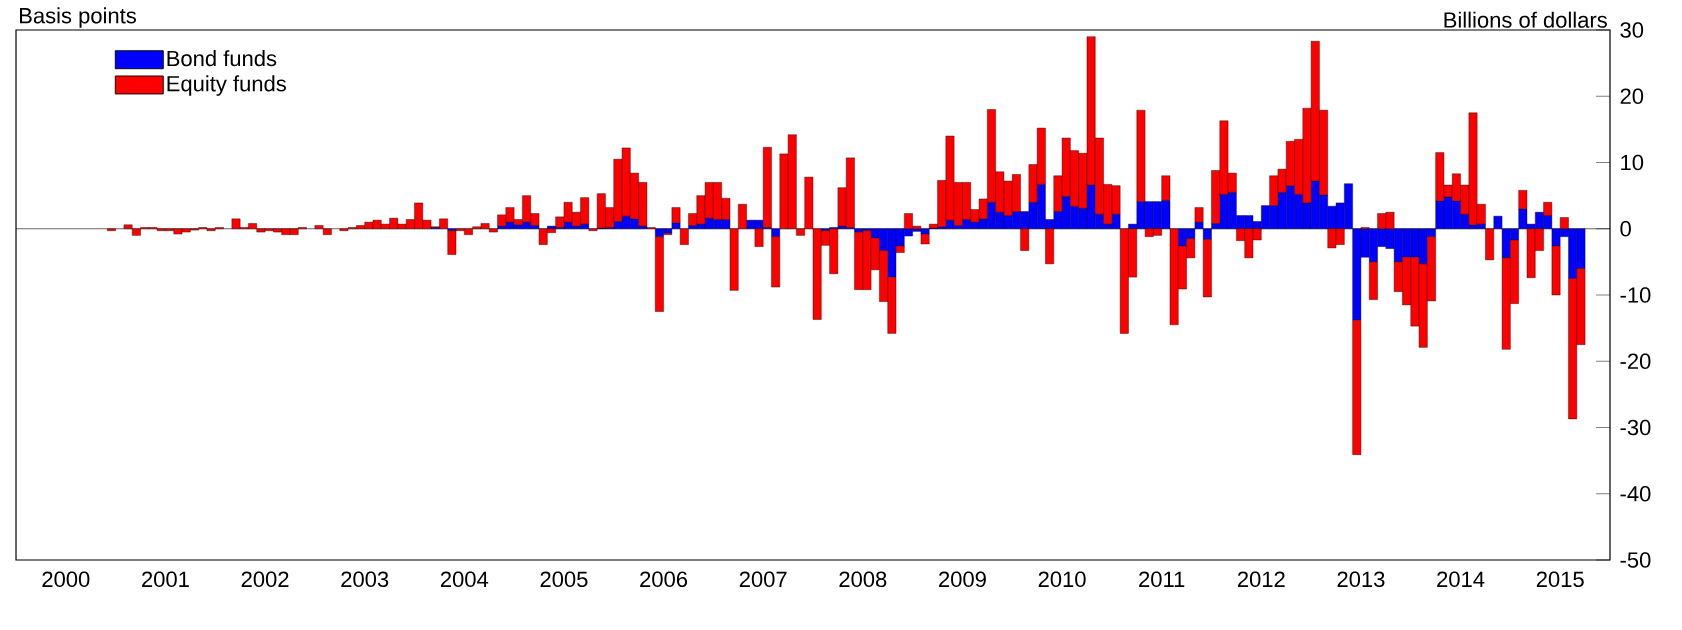  What do you see at coordinates (1261, 579) in the screenshot?
I see `x-tick-label: 2012` at bounding box center [1261, 579].